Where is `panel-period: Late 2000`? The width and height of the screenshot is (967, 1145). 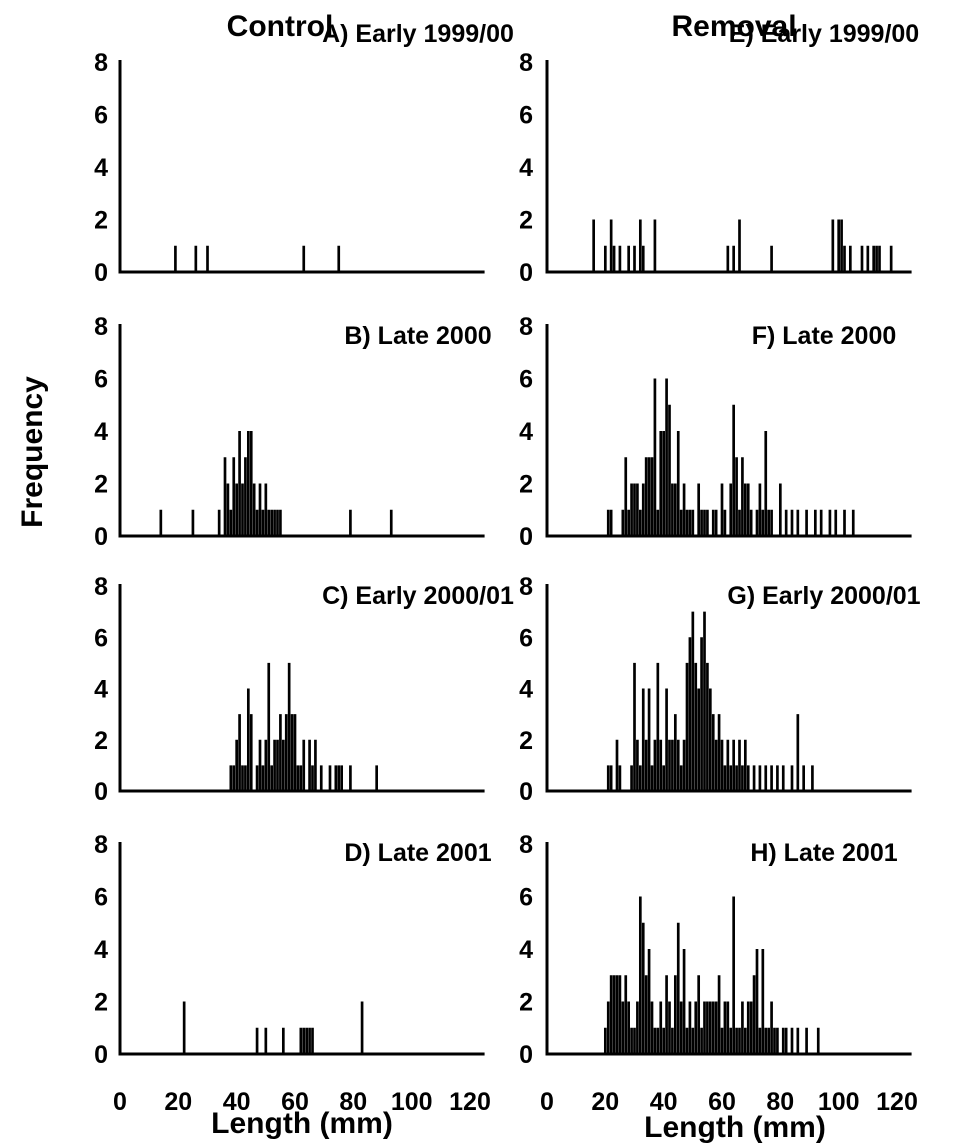 panel-period: Late 2000 is located at coordinates (435, 336).